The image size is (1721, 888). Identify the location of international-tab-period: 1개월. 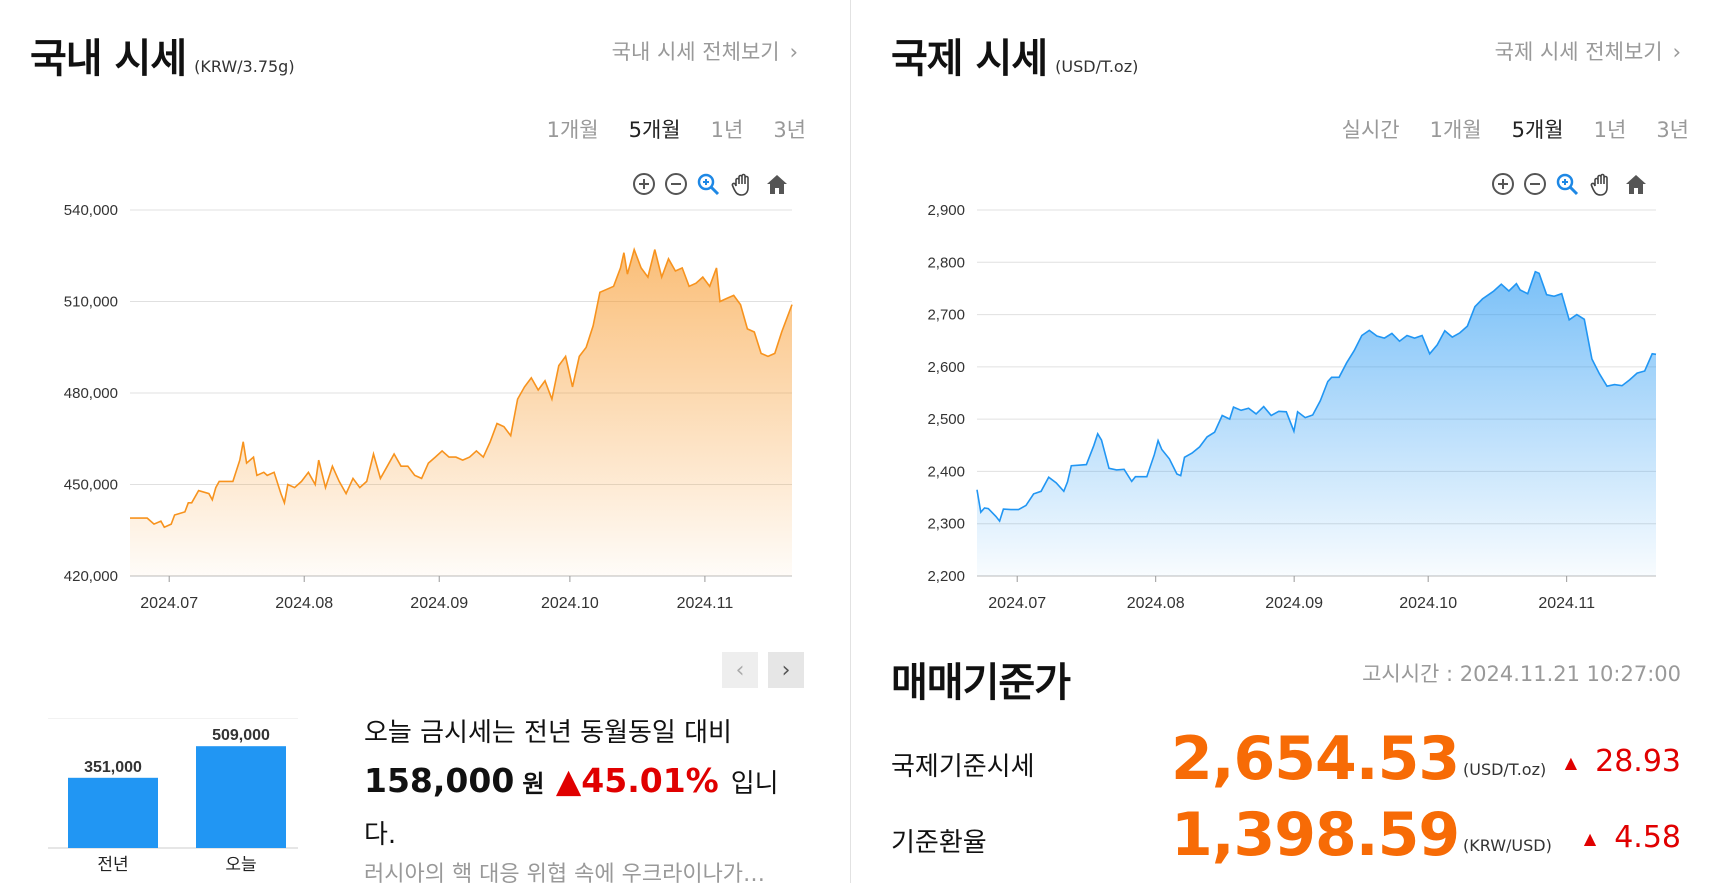
(1455, 130).